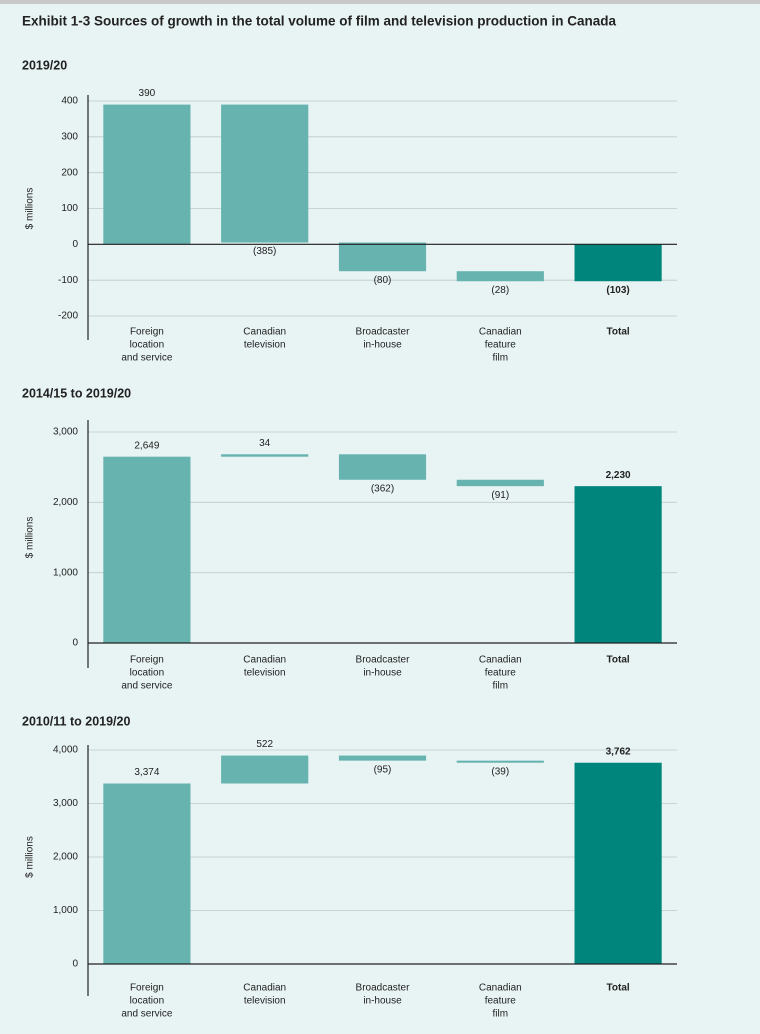  I want to click on value-label: (39), so click(500, 771).